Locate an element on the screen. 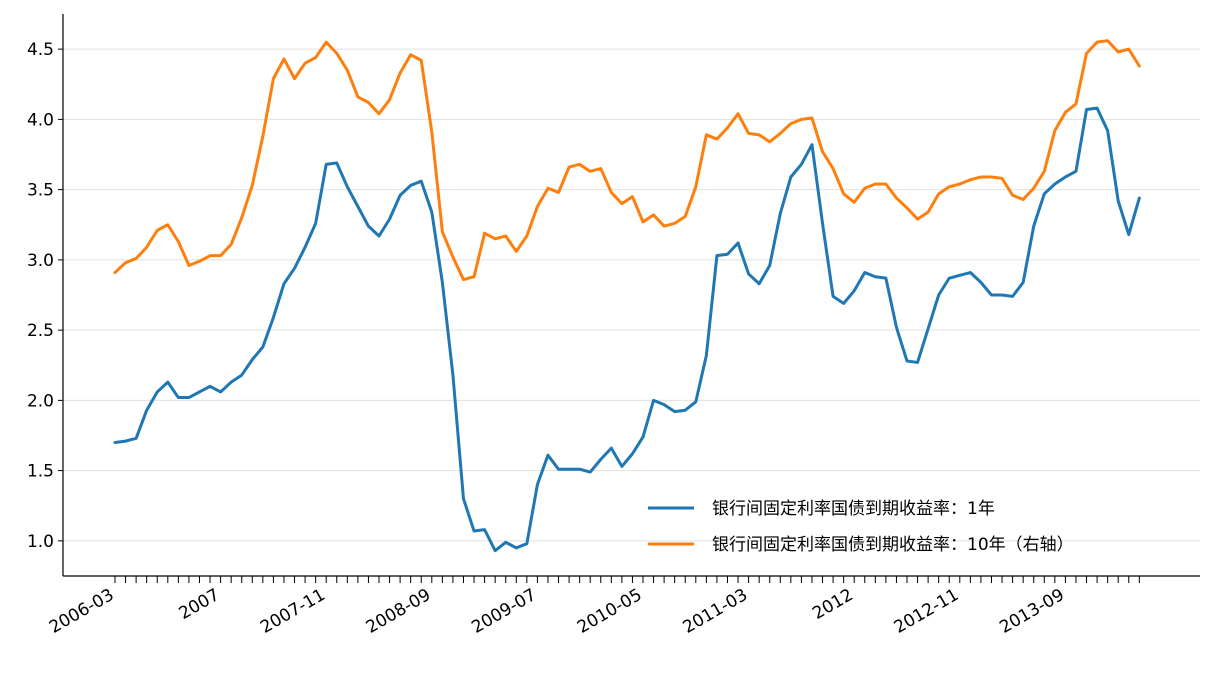 The height and width of the screenshot is (676, 1216). y-tick-label: 4.0 is located at coordinates (40, 120).